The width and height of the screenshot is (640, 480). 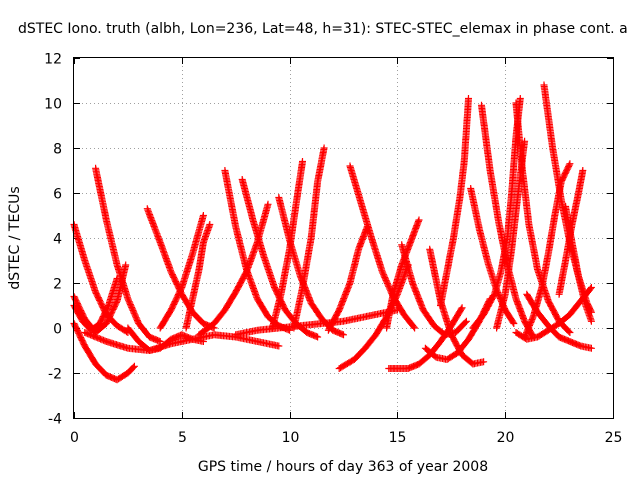 What do you see at coordinates (57, 195) in the screenshot?
I see `y-tick-label: 6` at bounding box center [57, 195].